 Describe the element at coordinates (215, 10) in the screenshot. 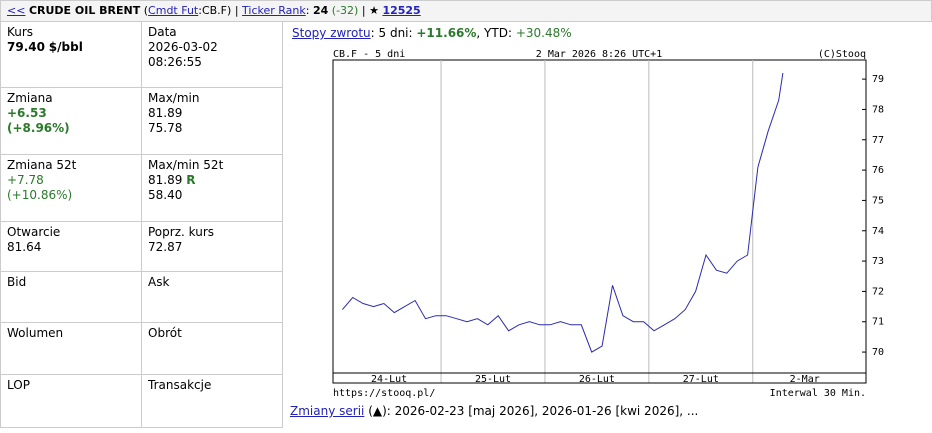

I see `symbol: :CB.F)` at that location.